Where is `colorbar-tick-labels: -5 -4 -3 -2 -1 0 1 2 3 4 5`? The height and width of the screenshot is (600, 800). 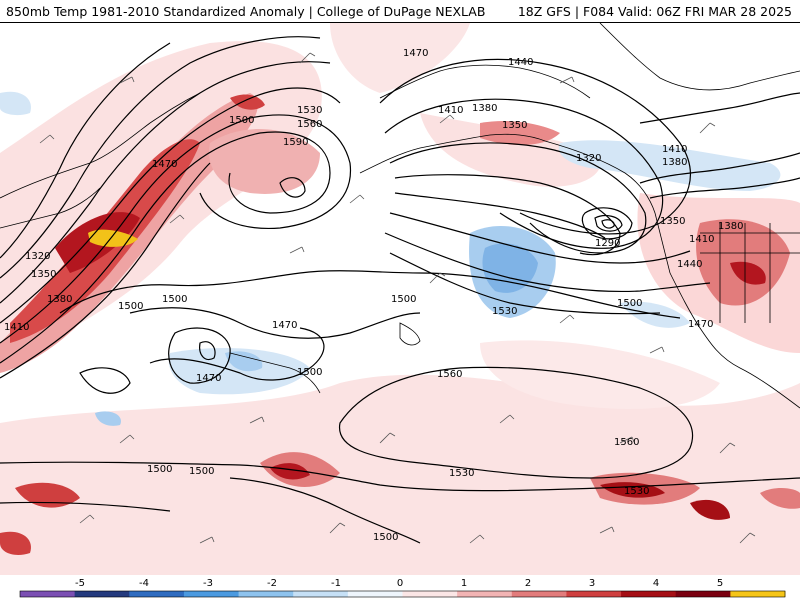 colorbar-tick-labels: -5 -4 -3 -2 -1 0 1 2 3 4 5 is located at coordinates (399, 583).